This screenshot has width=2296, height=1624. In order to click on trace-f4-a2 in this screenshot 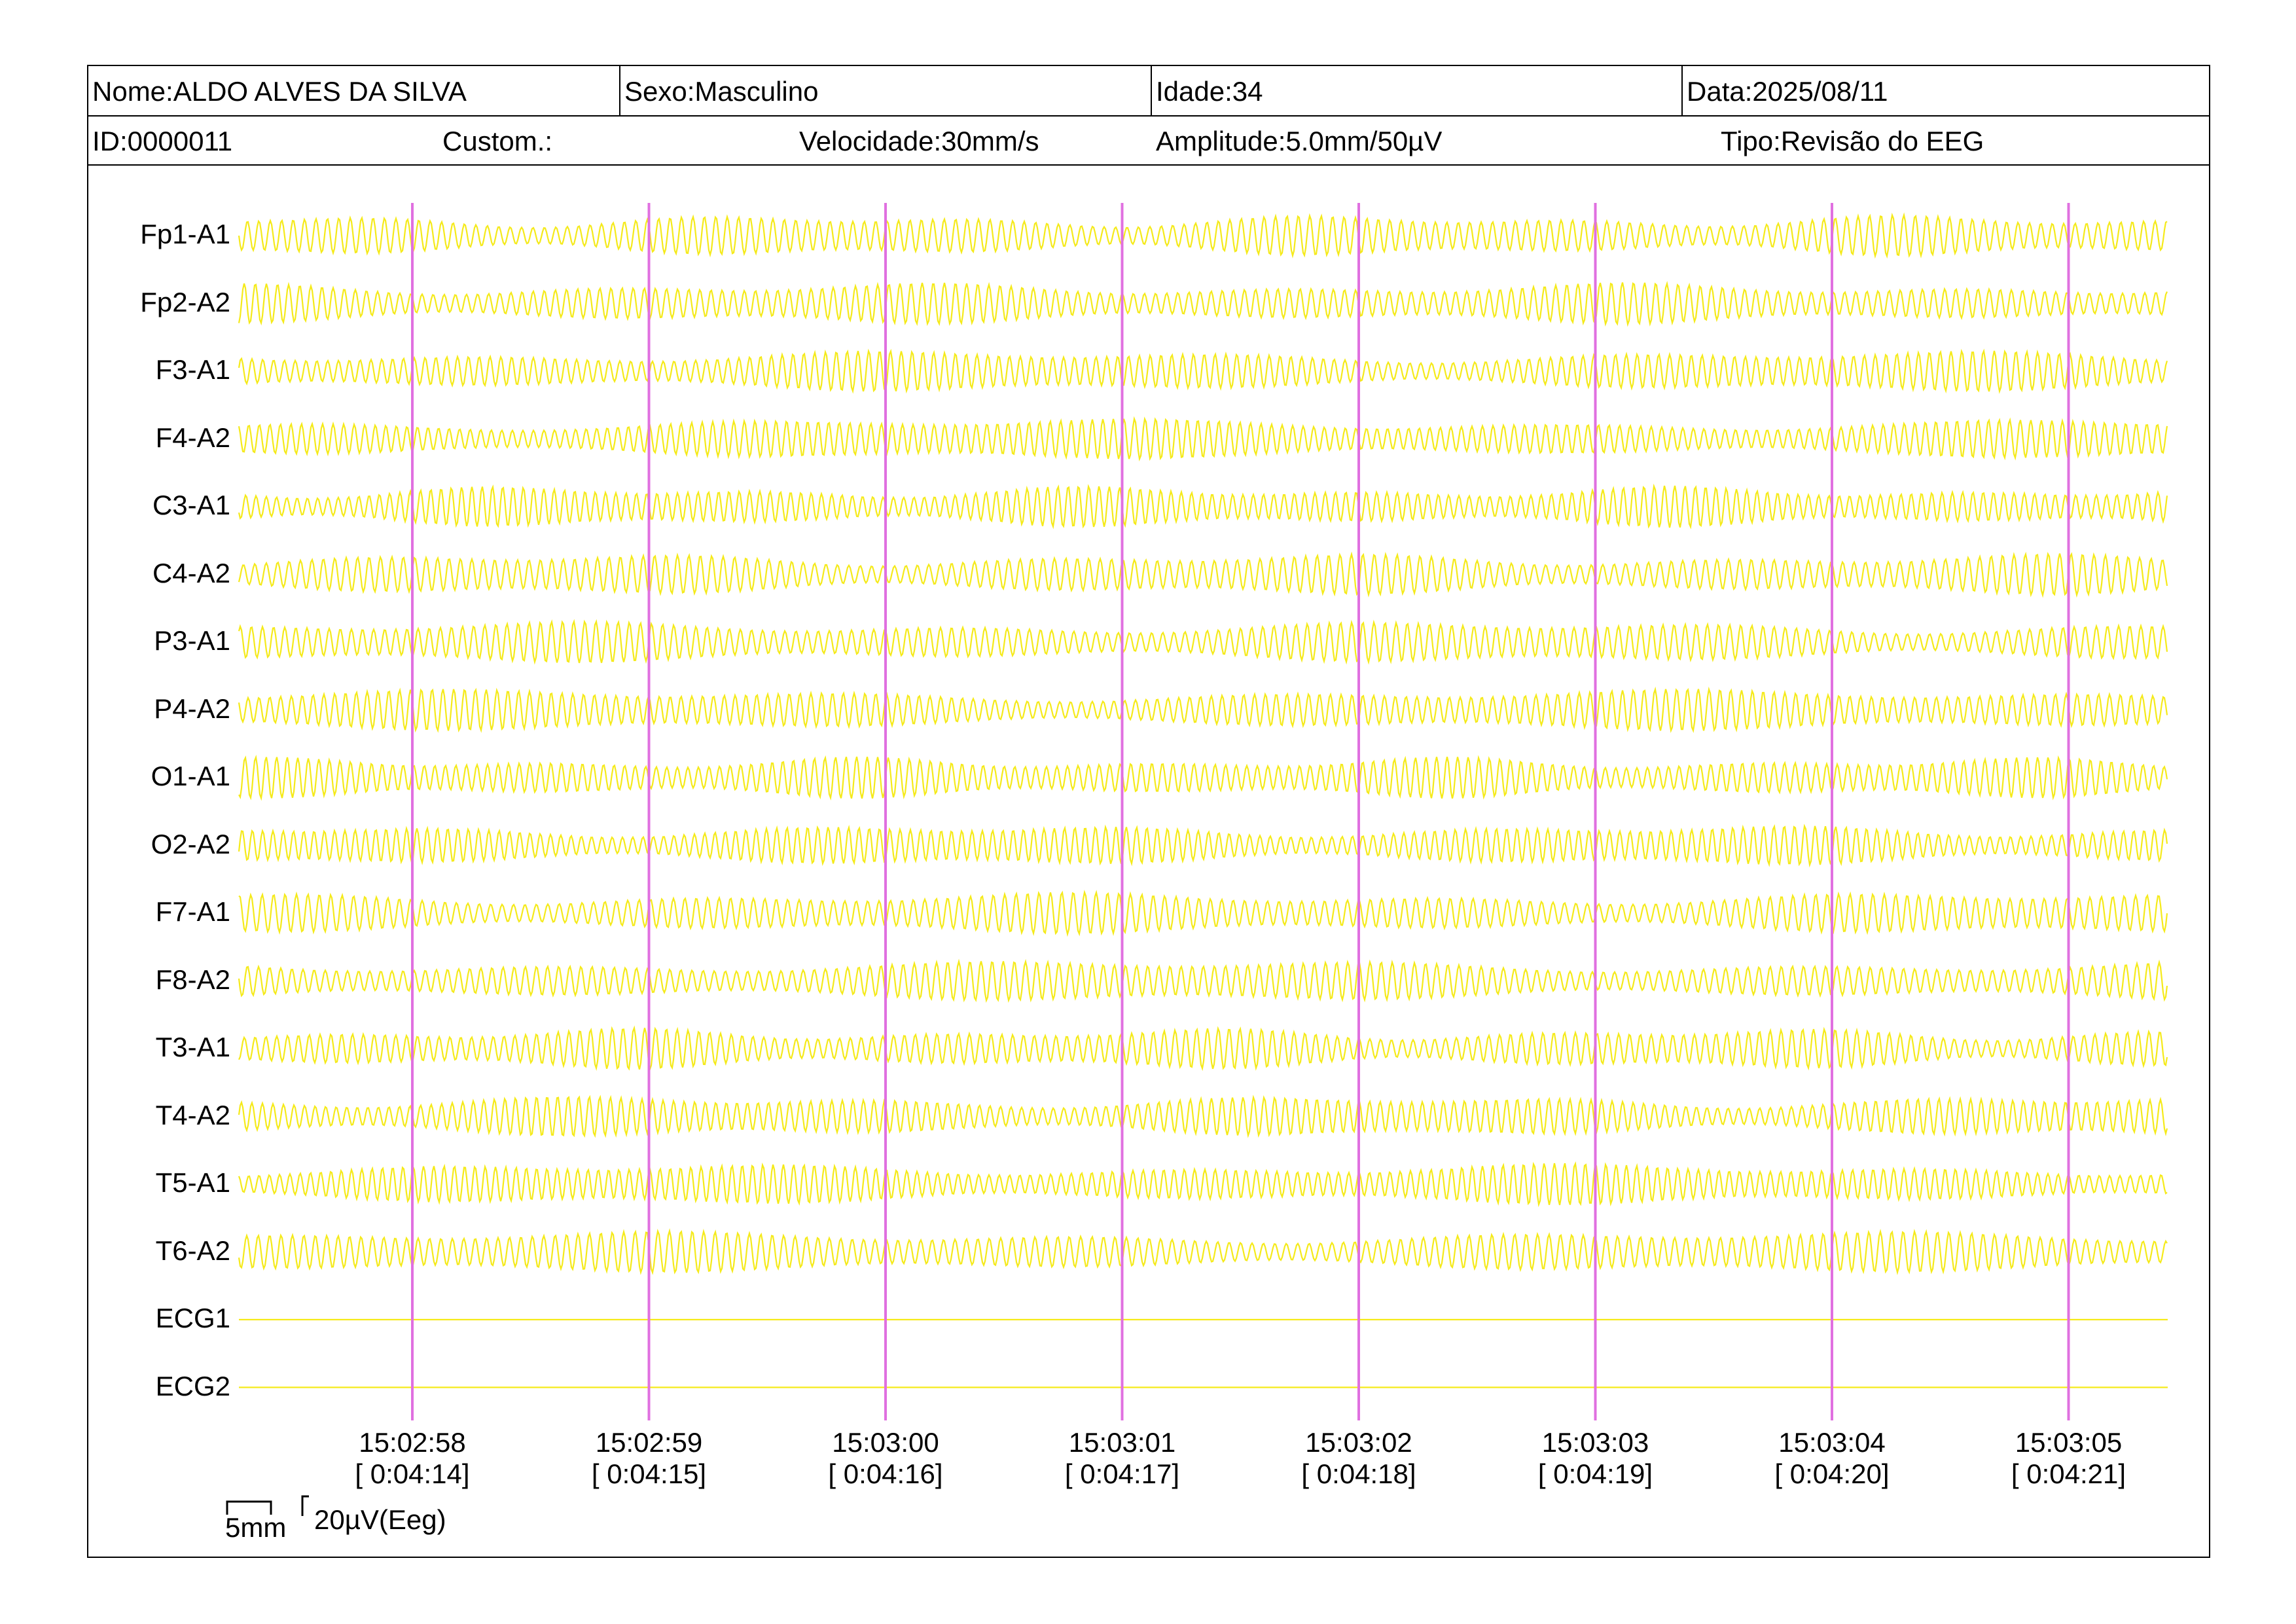, I will do `click(1203, 439)`.